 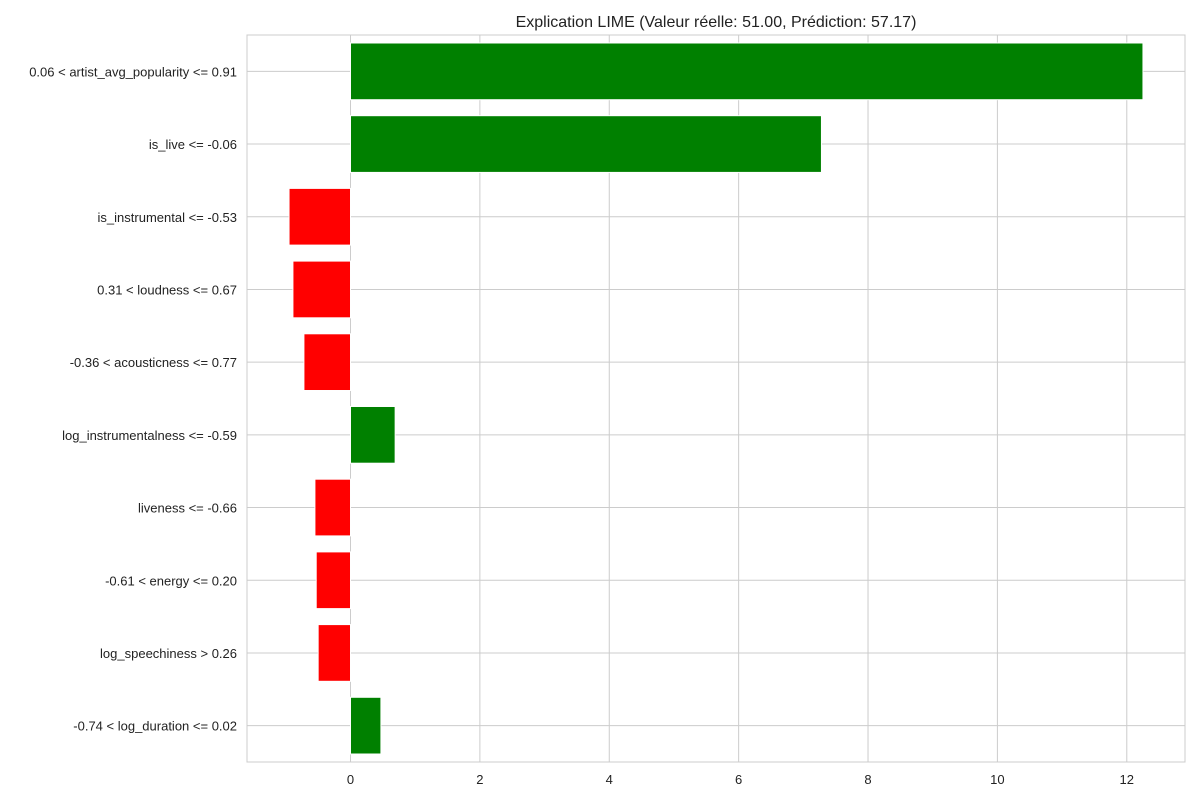 I want to click on x-tick-label: 6, so click(x=738, y=779).